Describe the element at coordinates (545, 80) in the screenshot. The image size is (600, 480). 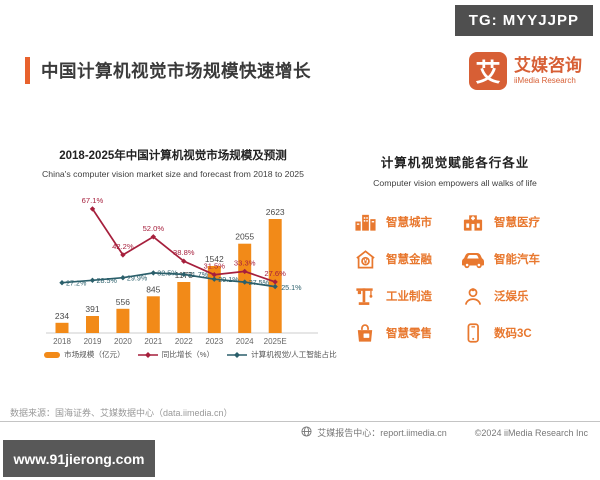
I see `logo-subtitle: iiMedia Research` at that location.